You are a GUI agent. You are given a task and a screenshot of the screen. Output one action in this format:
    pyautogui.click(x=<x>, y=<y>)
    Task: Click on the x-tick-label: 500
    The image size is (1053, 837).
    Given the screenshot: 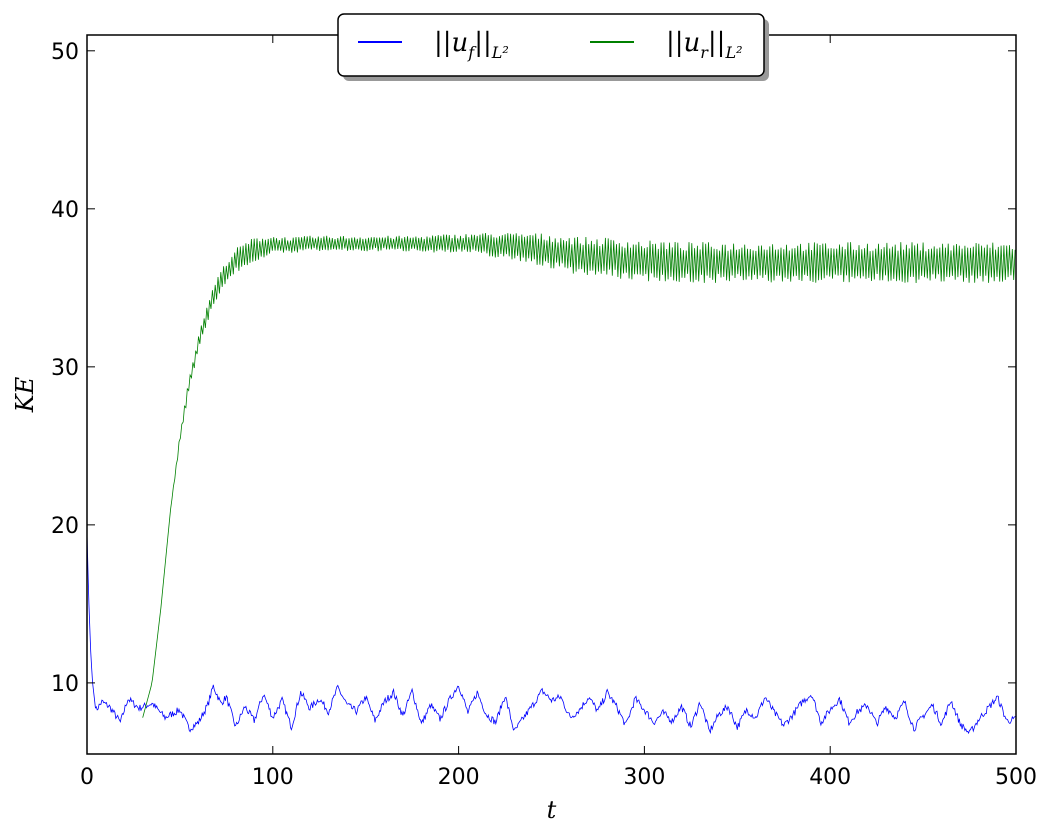 What is the action you would take?
    pyautogui.click(x=1016, y=777)
    